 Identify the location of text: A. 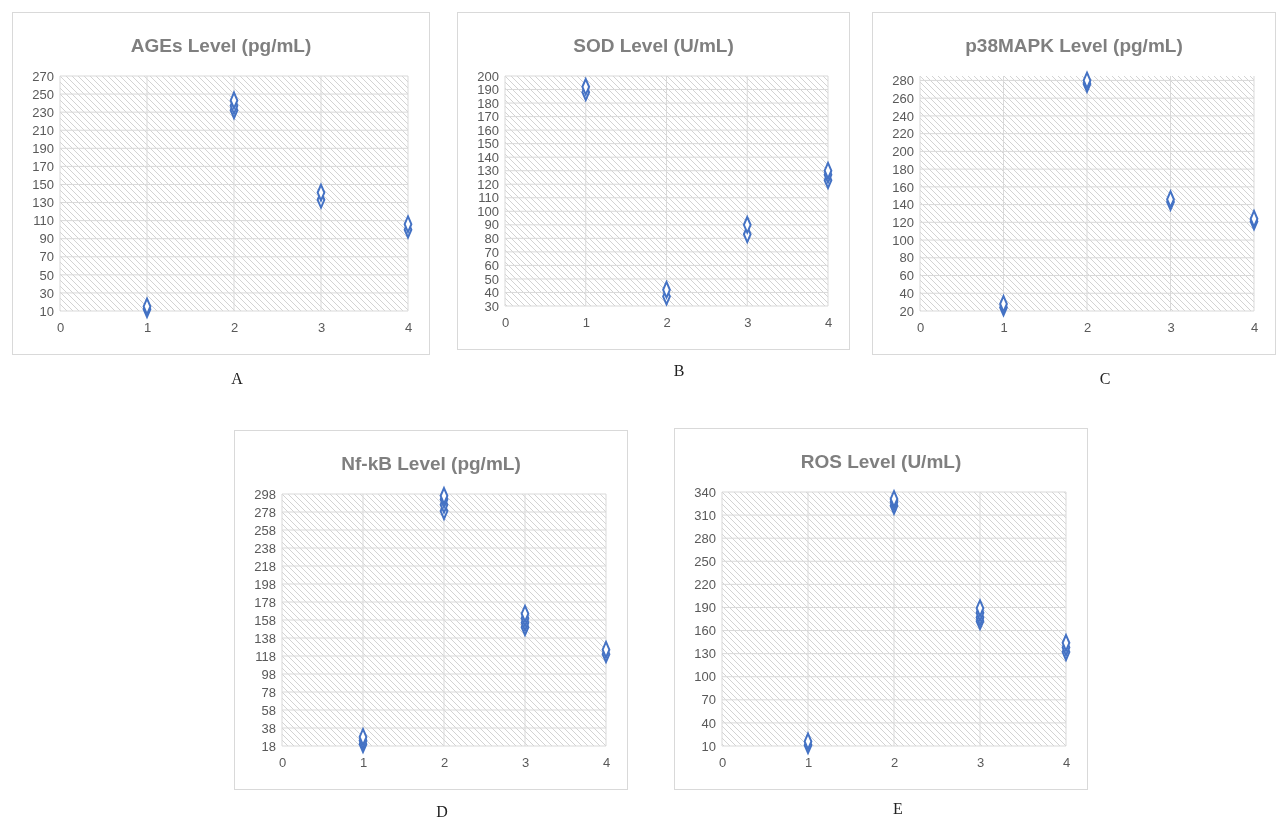
(237, 379).